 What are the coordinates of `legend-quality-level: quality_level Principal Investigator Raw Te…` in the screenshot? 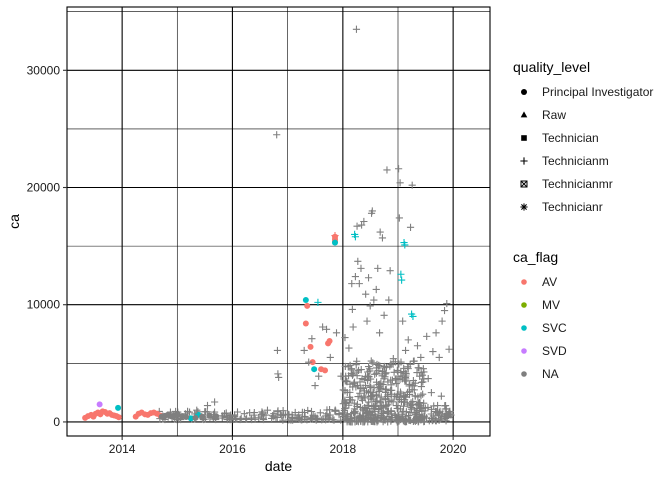 It's located at (583, 136).